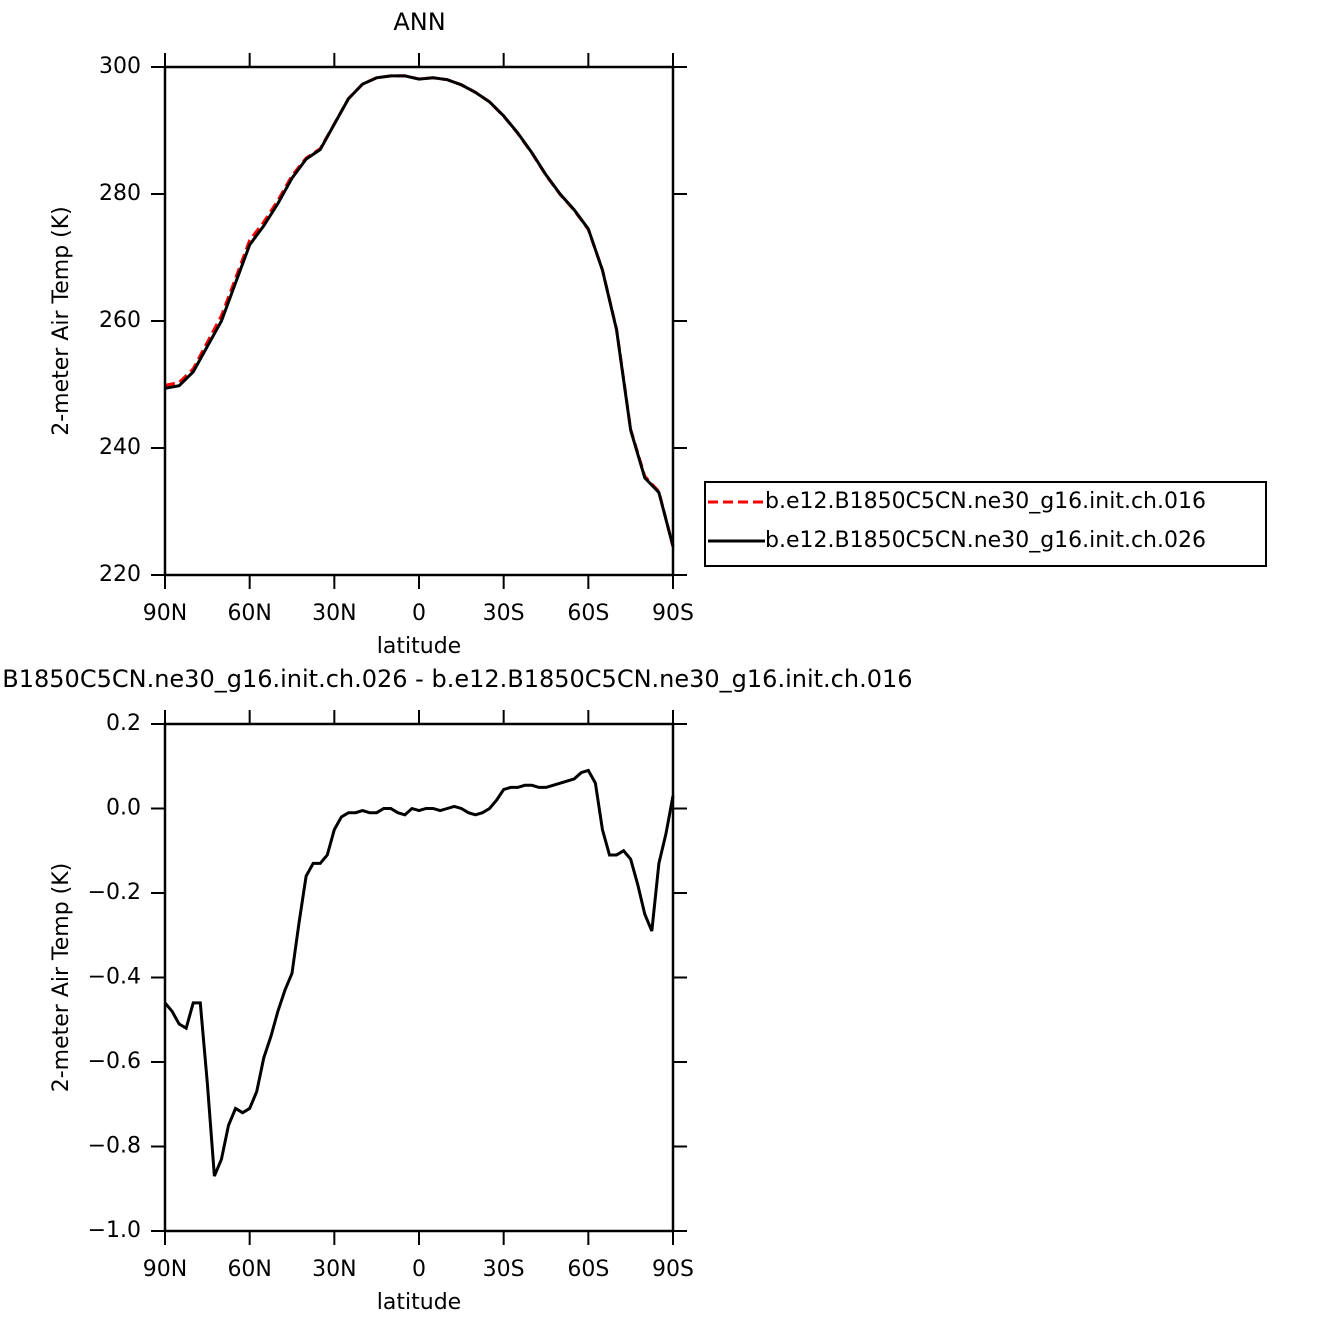 This screenshot has width=1322, height=1325. What do you see at coordinates (985, 540) in the screenshot?
I see `legend-label: b.e12.B1850C5CN.ne30_g16.init.ch.026` at bounding box center [985, 540].